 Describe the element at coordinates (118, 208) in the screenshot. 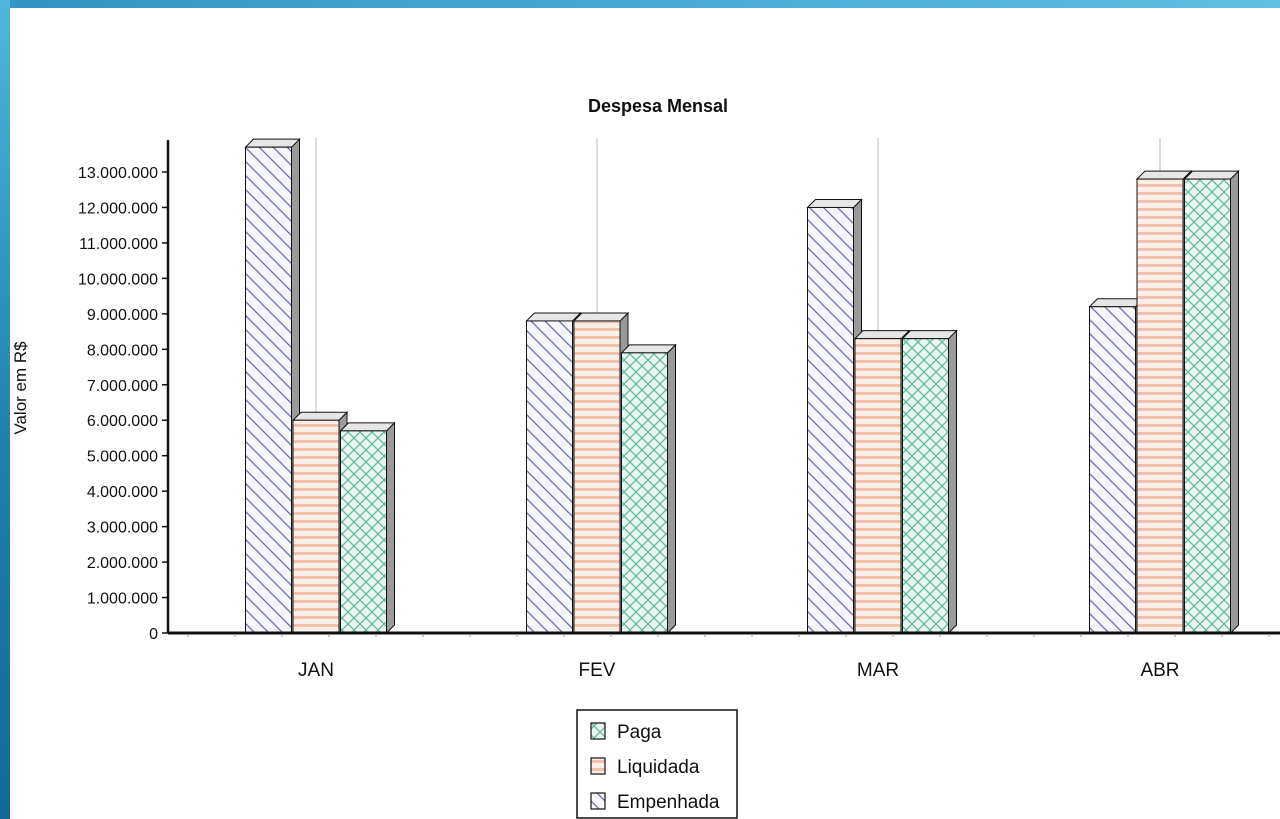

I see `y-tick-label: 12.000.000` at that location.